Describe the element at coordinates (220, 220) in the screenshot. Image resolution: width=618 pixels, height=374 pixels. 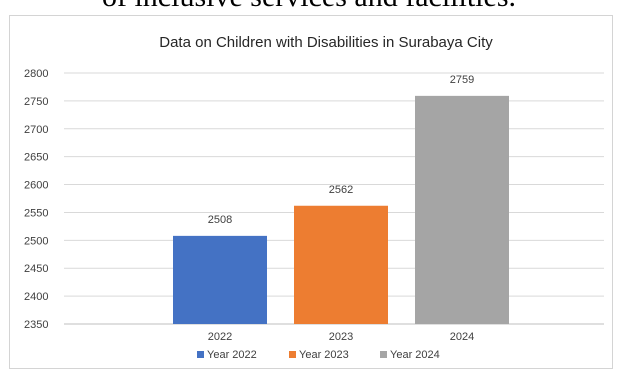
I see `data-label: 2508` at that location.